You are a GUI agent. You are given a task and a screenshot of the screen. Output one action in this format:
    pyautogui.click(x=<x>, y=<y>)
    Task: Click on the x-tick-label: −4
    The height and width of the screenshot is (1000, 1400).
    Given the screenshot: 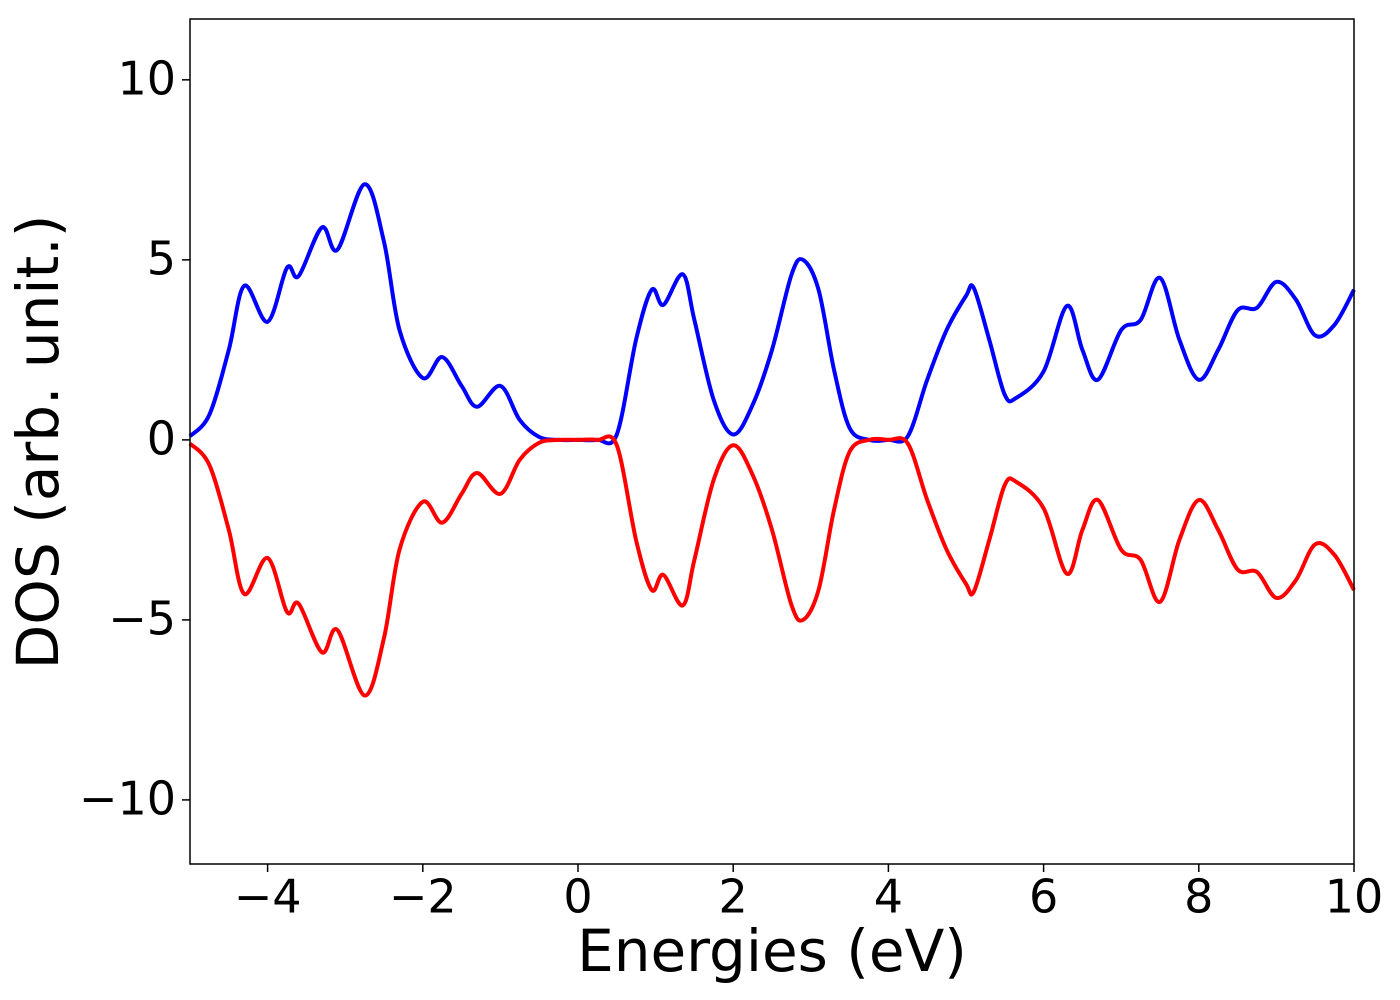 What is the action you would take?
    pyautogui.click(x=268, y=897)
    